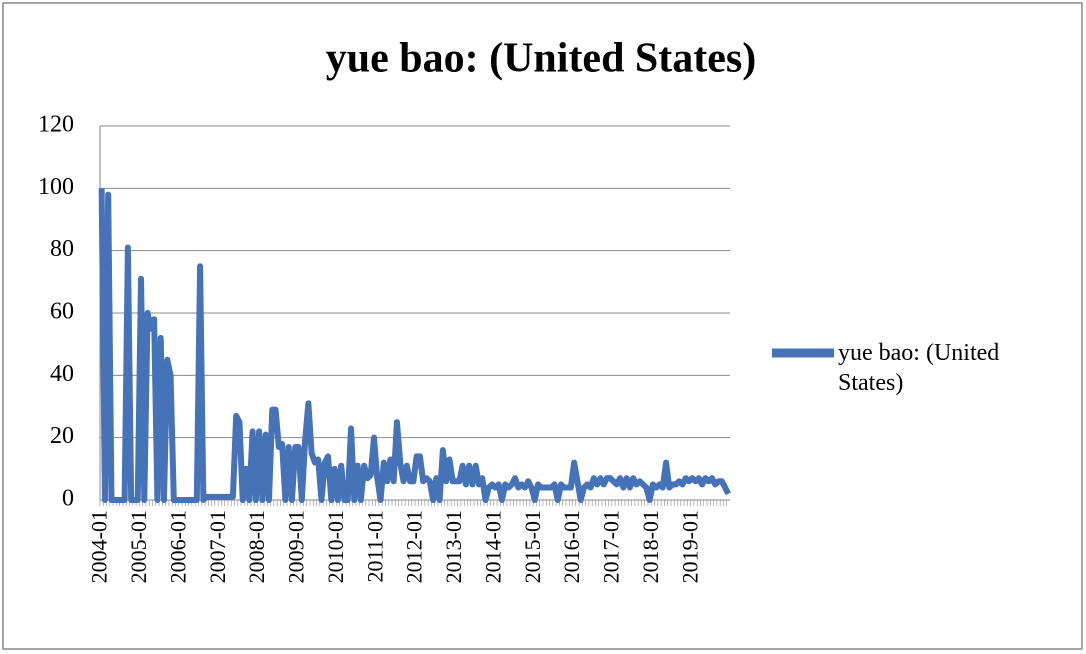 The width and height of the screenshot is (1086, 654). What do you see at coordinates (374, 546) in the screenshot?
I see `x-tick-label: 2011-01` at bounding box center [374, 546].